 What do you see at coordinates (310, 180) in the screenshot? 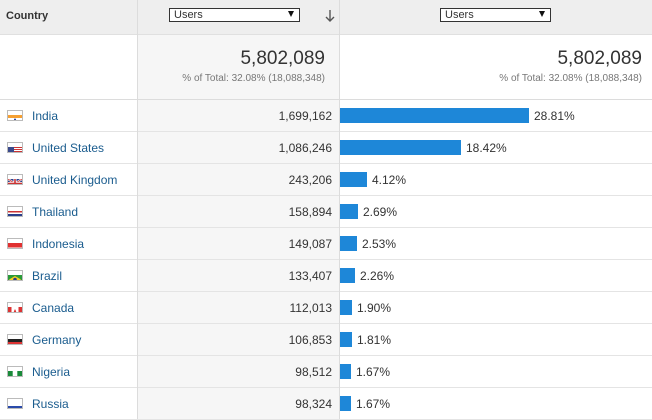
I see `users-value: 243,206` at bounding box center [310, 180].